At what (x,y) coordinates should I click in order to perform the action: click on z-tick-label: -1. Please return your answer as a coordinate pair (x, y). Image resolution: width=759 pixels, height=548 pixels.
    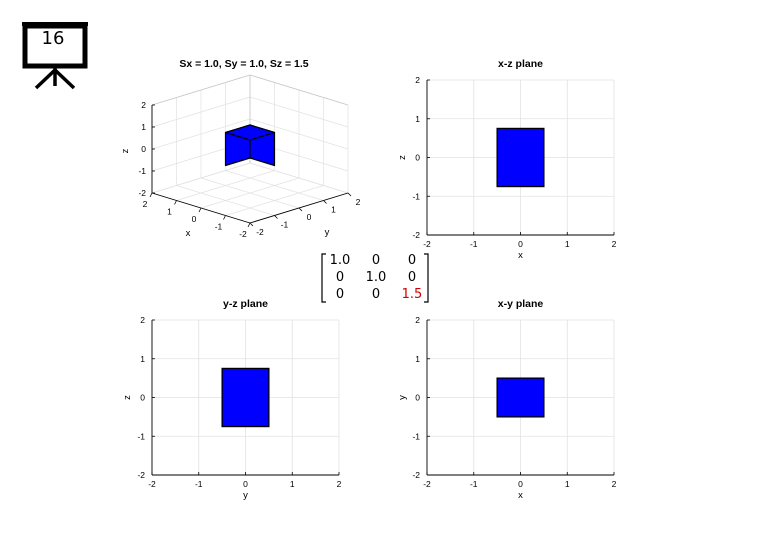
    Looking at the image, I should click on (142, 171).